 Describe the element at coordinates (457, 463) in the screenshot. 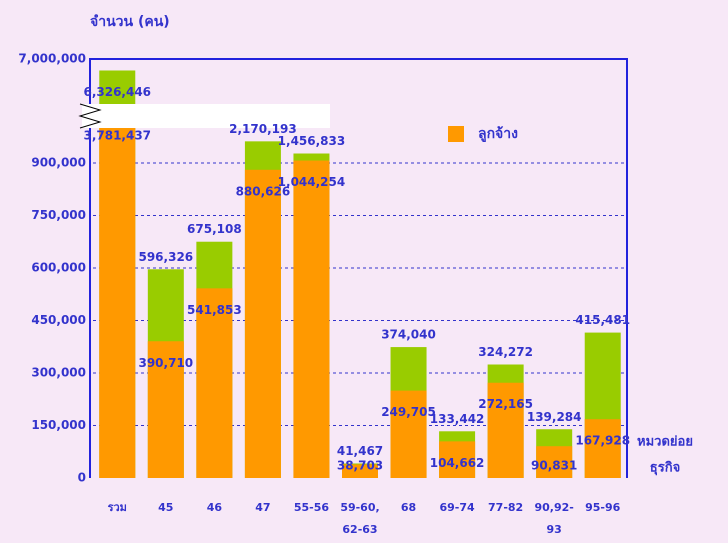

I see `data-label: 104,662` at that location.